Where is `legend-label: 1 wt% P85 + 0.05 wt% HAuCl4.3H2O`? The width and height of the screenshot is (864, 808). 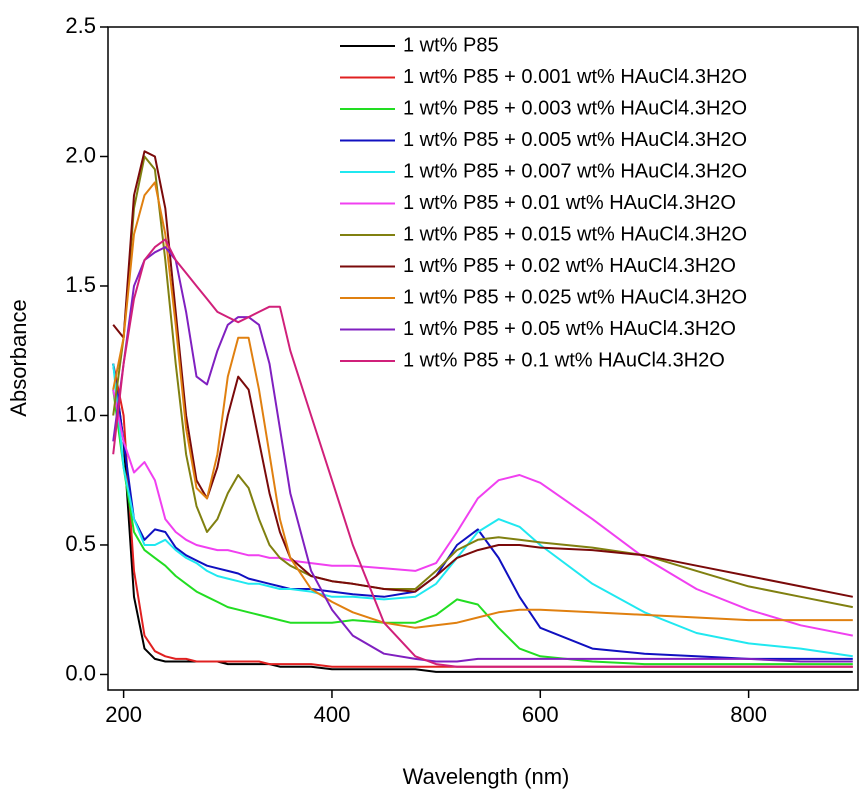
legend-label: 1 wt% P85 + 0.05 wt% HAuCl4.3H2O is located at coordinates (569, 329).